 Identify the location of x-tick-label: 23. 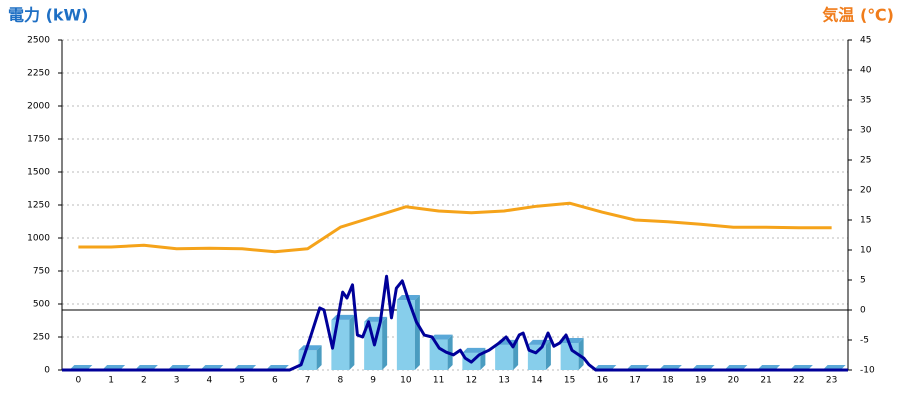
(831, 381).